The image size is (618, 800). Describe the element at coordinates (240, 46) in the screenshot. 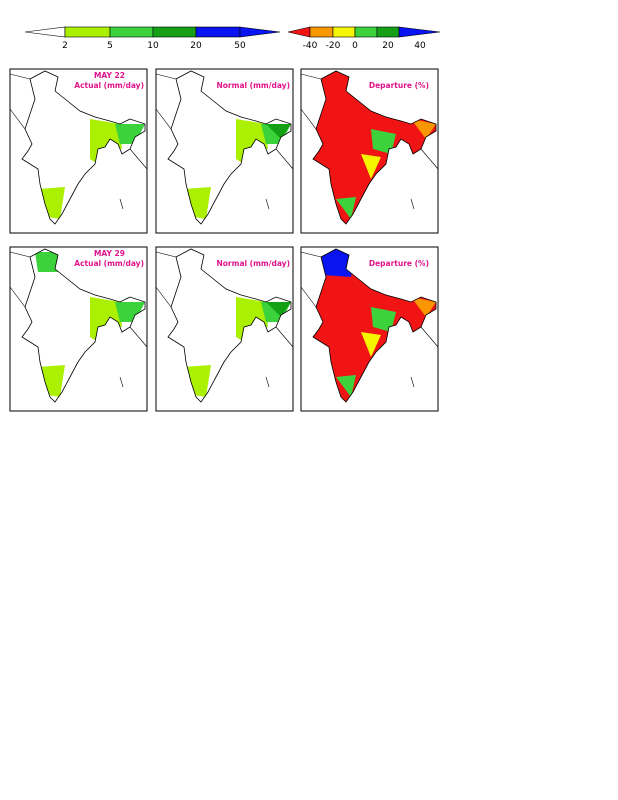

I see `legend-label: 50` at that location.